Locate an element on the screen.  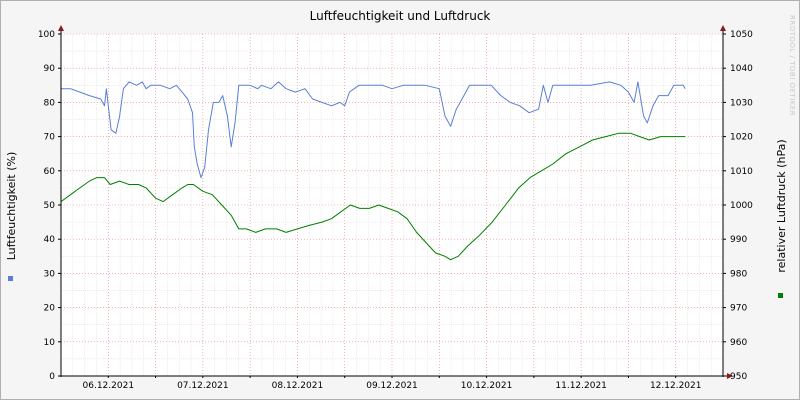
x-tick-label: 09.12.2021 is located at coordinates (392, 386).